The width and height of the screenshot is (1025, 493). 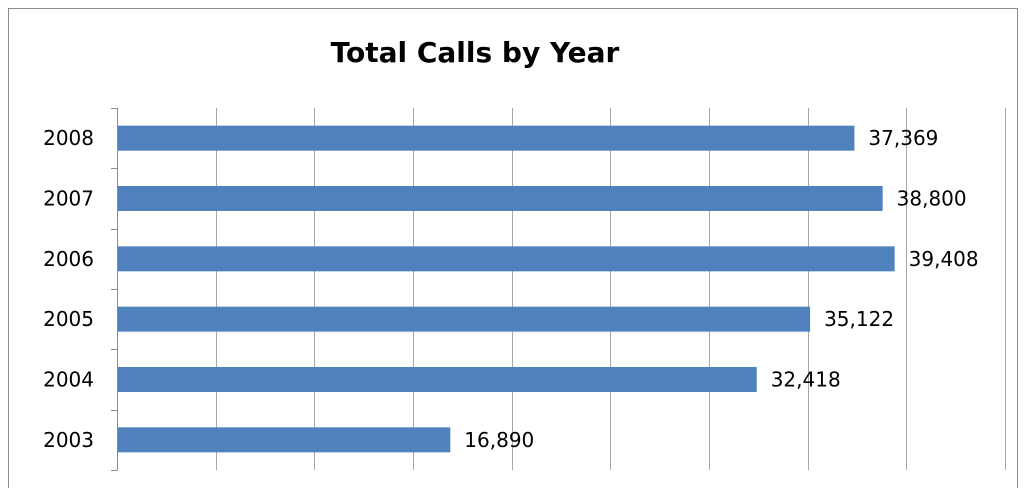 I want to click on chart-title: Total Calls by Year, so click(x=475, y=52).